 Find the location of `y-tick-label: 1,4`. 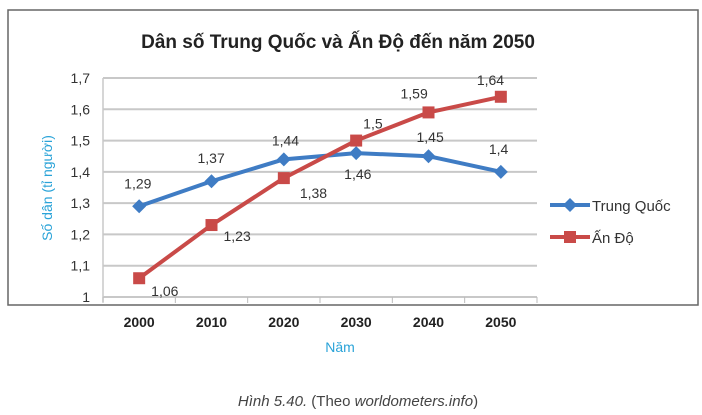

y-tick-label: 1,4 is located at coordinates (81, 172).